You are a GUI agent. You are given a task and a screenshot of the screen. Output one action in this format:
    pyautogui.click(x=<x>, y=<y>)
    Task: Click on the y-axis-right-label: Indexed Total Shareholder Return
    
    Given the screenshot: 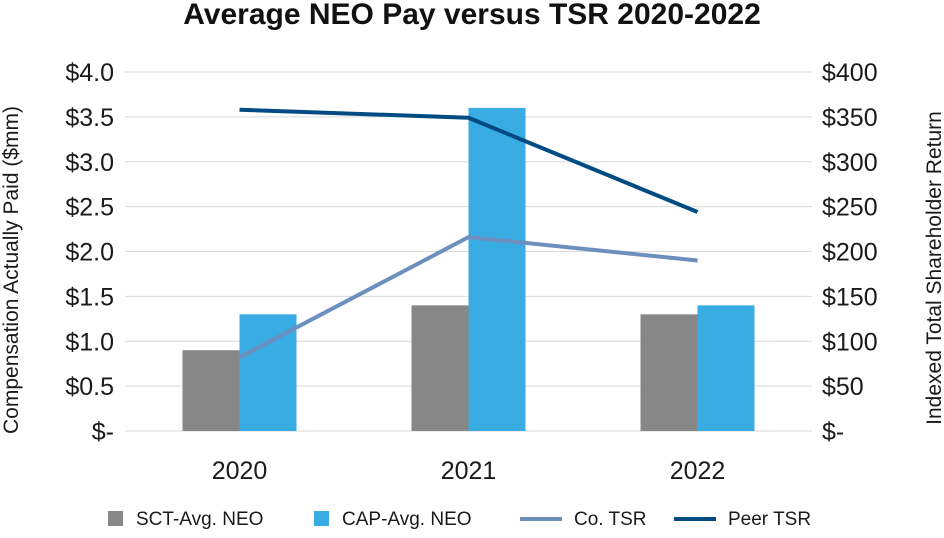 What is the action you would take?
    pyautogui.click(x=933, y=268)
    